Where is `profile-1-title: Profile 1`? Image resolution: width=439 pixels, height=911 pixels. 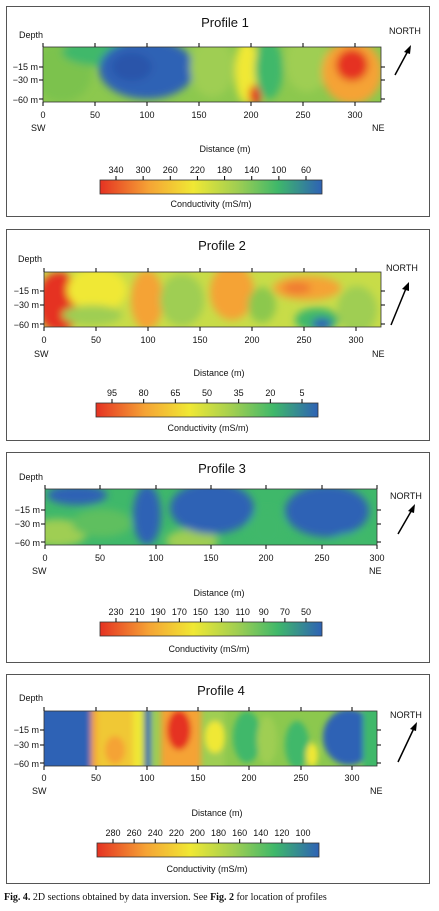 profile-1-title: Profile 1 is located at coordinates (225, 22).